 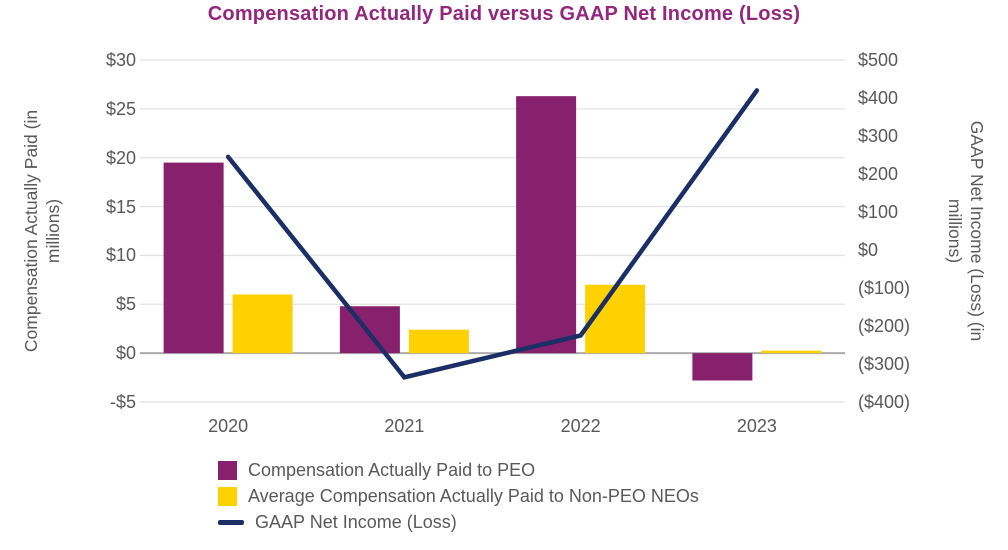 I want to click on legend-line-marker-icon, so click(x=231, y=522).